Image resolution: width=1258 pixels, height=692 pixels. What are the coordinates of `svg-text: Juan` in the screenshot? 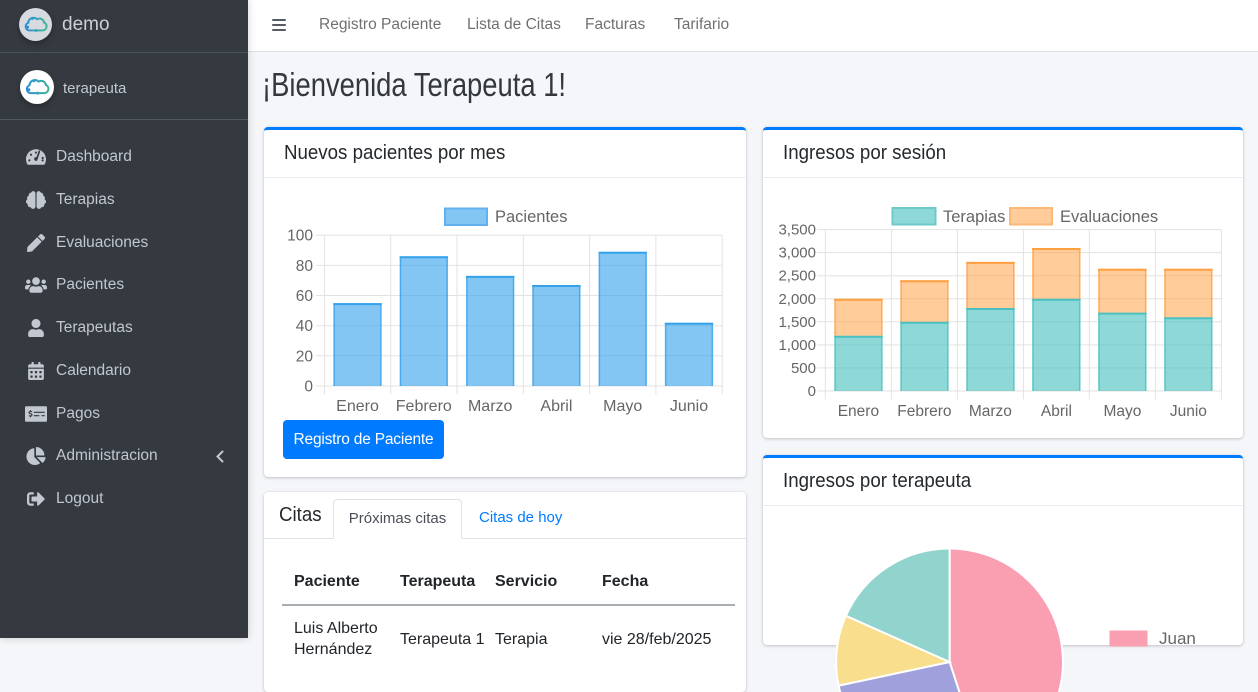 It's located at (1177, 638).